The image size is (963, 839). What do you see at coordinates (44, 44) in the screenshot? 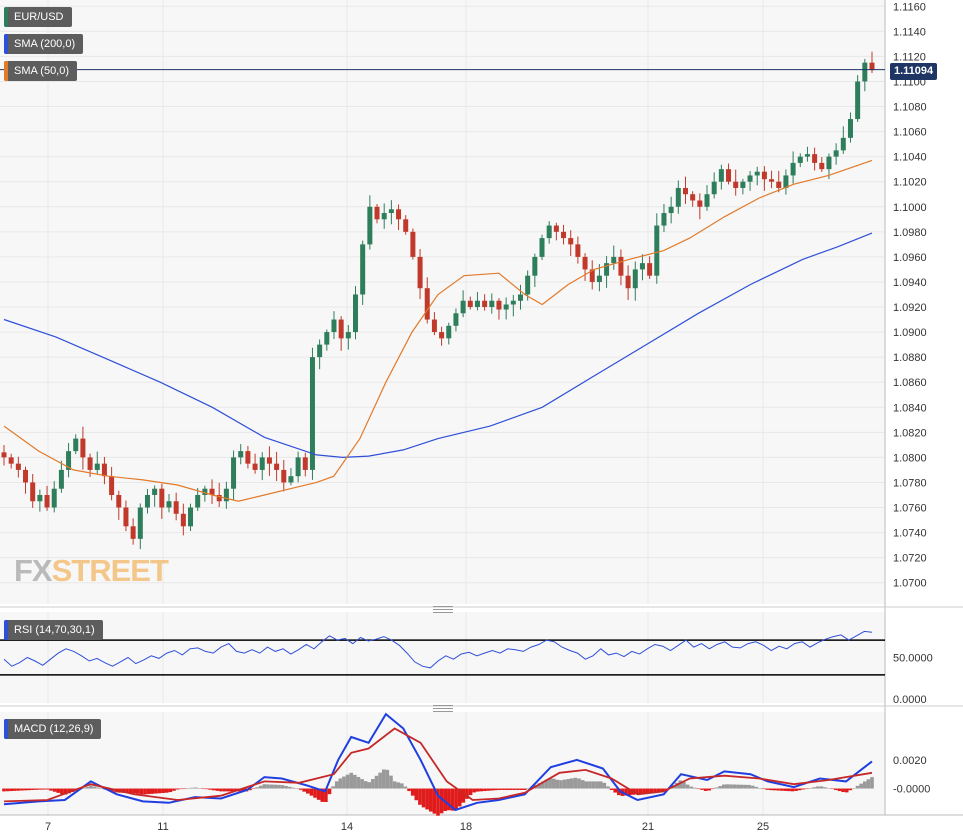
I see `legend-sma200: SMA (200,0)` at bounding box center [44, 44].